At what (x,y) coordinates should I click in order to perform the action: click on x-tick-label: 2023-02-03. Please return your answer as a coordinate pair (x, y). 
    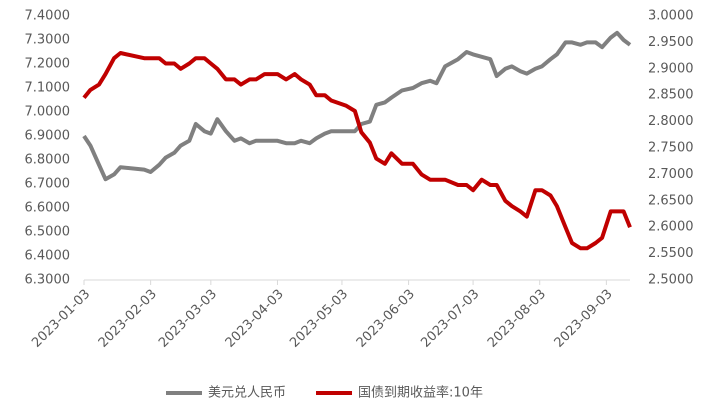
    Looking at the image, I should click on (128, 319).